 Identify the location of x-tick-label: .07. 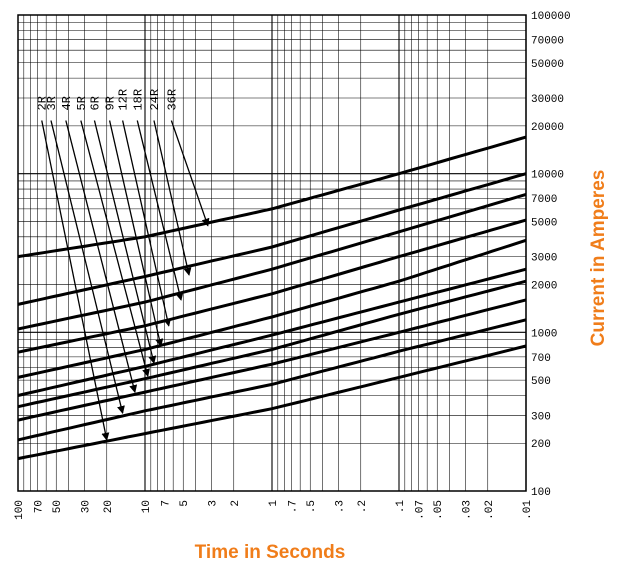
(421, 510).